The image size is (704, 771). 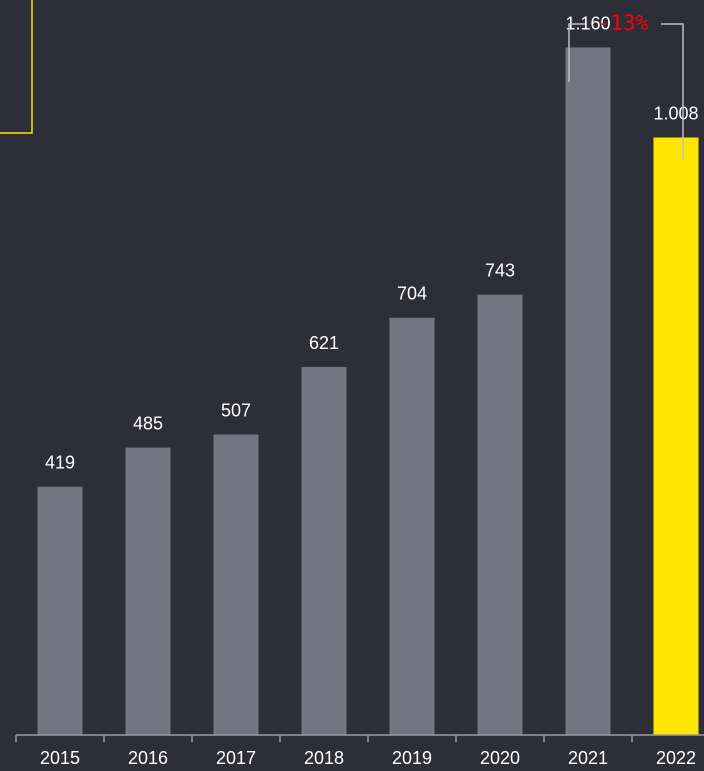 What do you see at coordinates (324, 343) in the screenshot?
I see `bar-value-label-2018: 621` at bounding box center [324, 343].